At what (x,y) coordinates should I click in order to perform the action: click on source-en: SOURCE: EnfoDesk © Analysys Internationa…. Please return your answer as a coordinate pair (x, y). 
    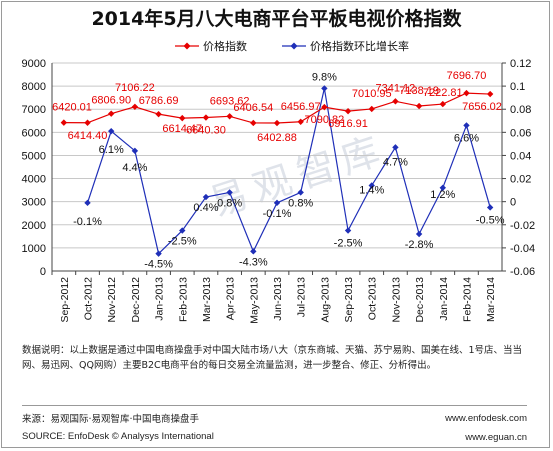
    Looking at the image, I should click on (118, 436).